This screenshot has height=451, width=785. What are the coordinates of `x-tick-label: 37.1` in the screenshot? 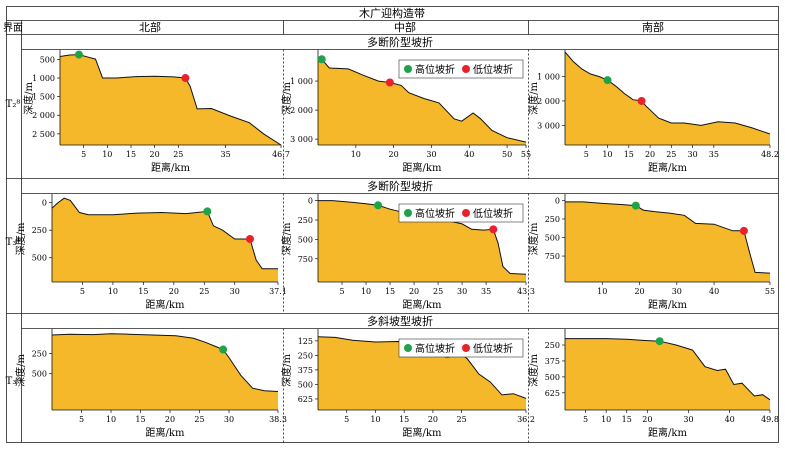 It's located at (278, 291).